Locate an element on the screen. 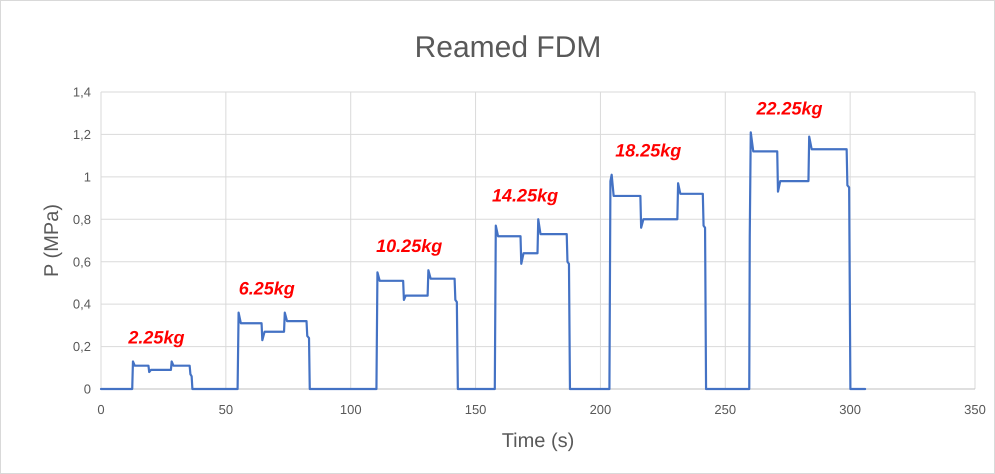 The width and height of the screenshot is (995, 474). y-tick-label: 0,2 is located at coordinates (81, 346).